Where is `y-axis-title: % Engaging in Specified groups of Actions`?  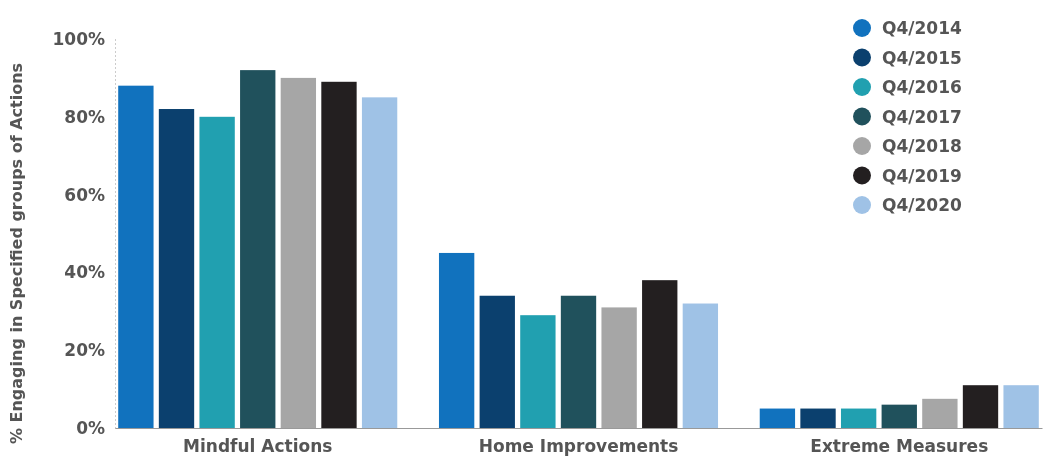
y-axis-title: % Engaging in Specified groups of Actions is located at coordinates (16, 253).